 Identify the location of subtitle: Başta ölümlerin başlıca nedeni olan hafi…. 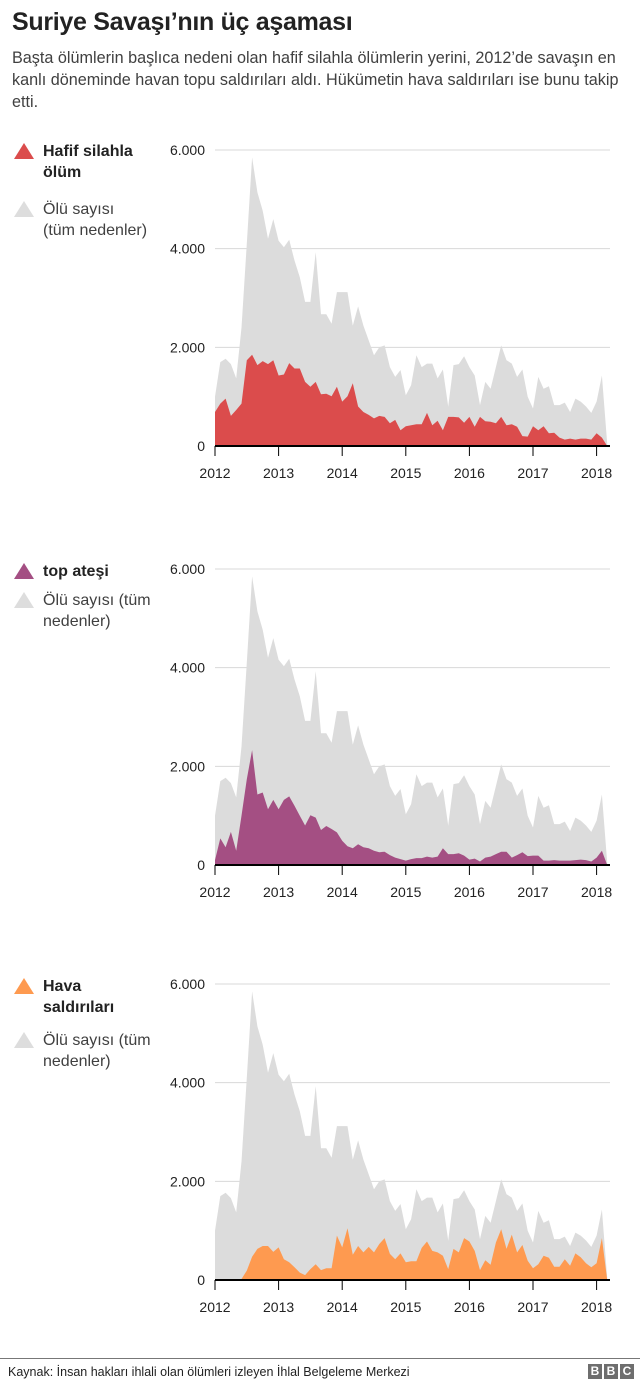
(315, 80).